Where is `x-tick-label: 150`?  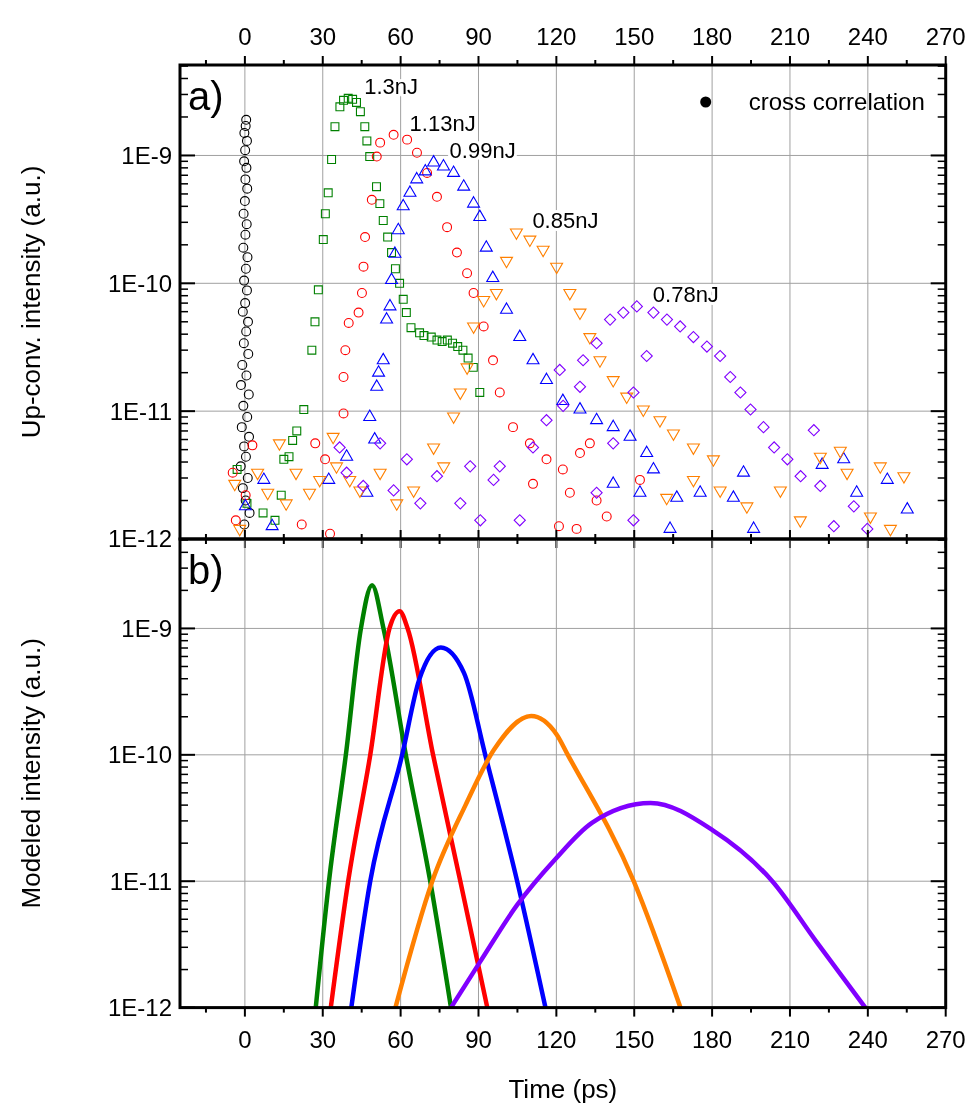
x-tick-label: 150 is located at coordinates (634, 1039).